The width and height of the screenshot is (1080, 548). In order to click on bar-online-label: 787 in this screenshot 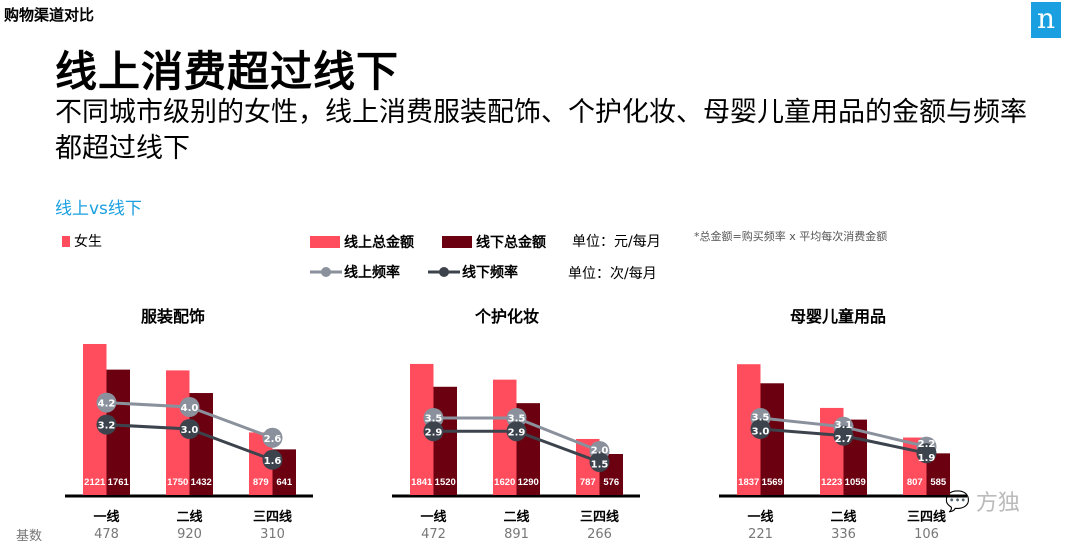, I will do `click(588, 482)`.